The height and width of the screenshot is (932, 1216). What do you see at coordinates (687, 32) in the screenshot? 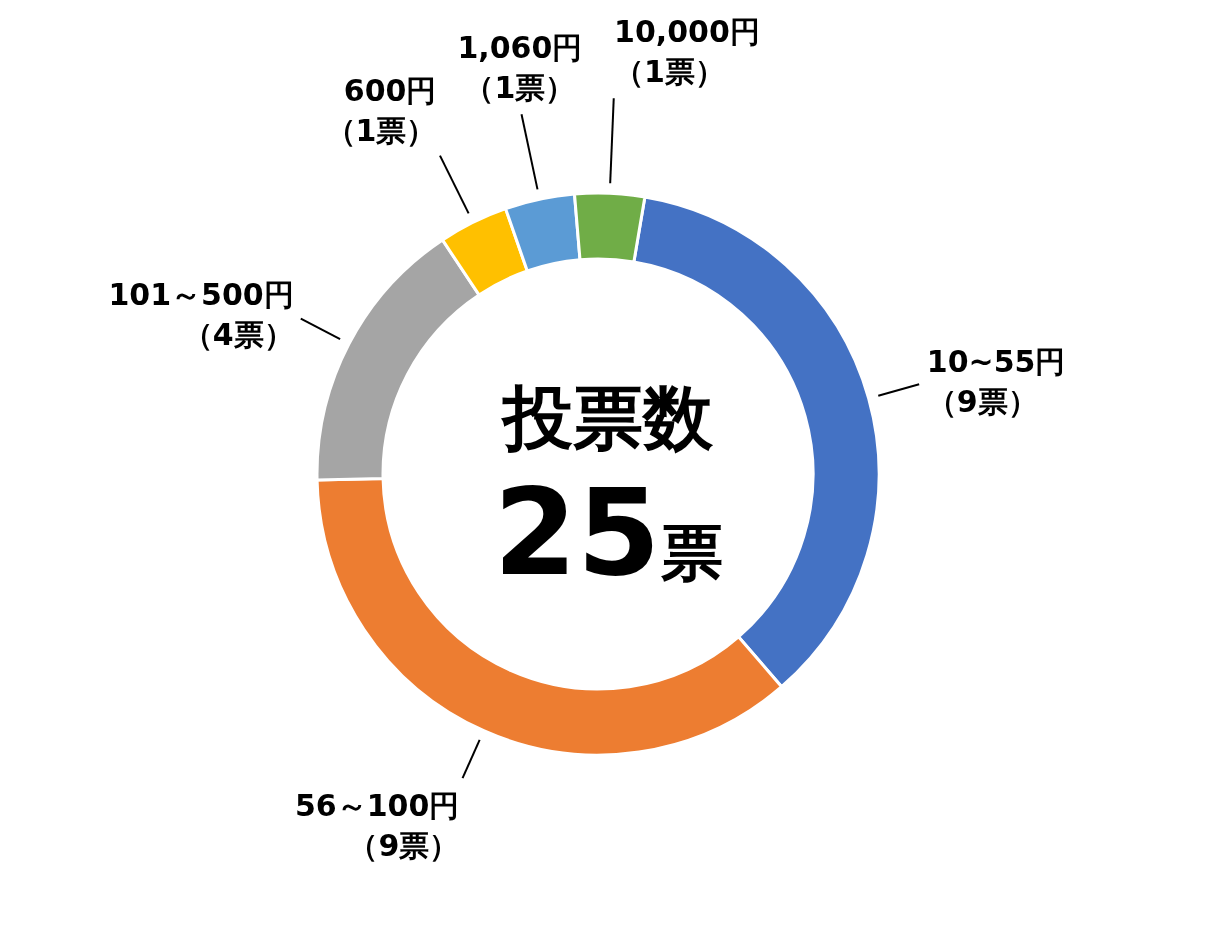
I see `slice-label: 10,000円` at bounding box center [687, 32].